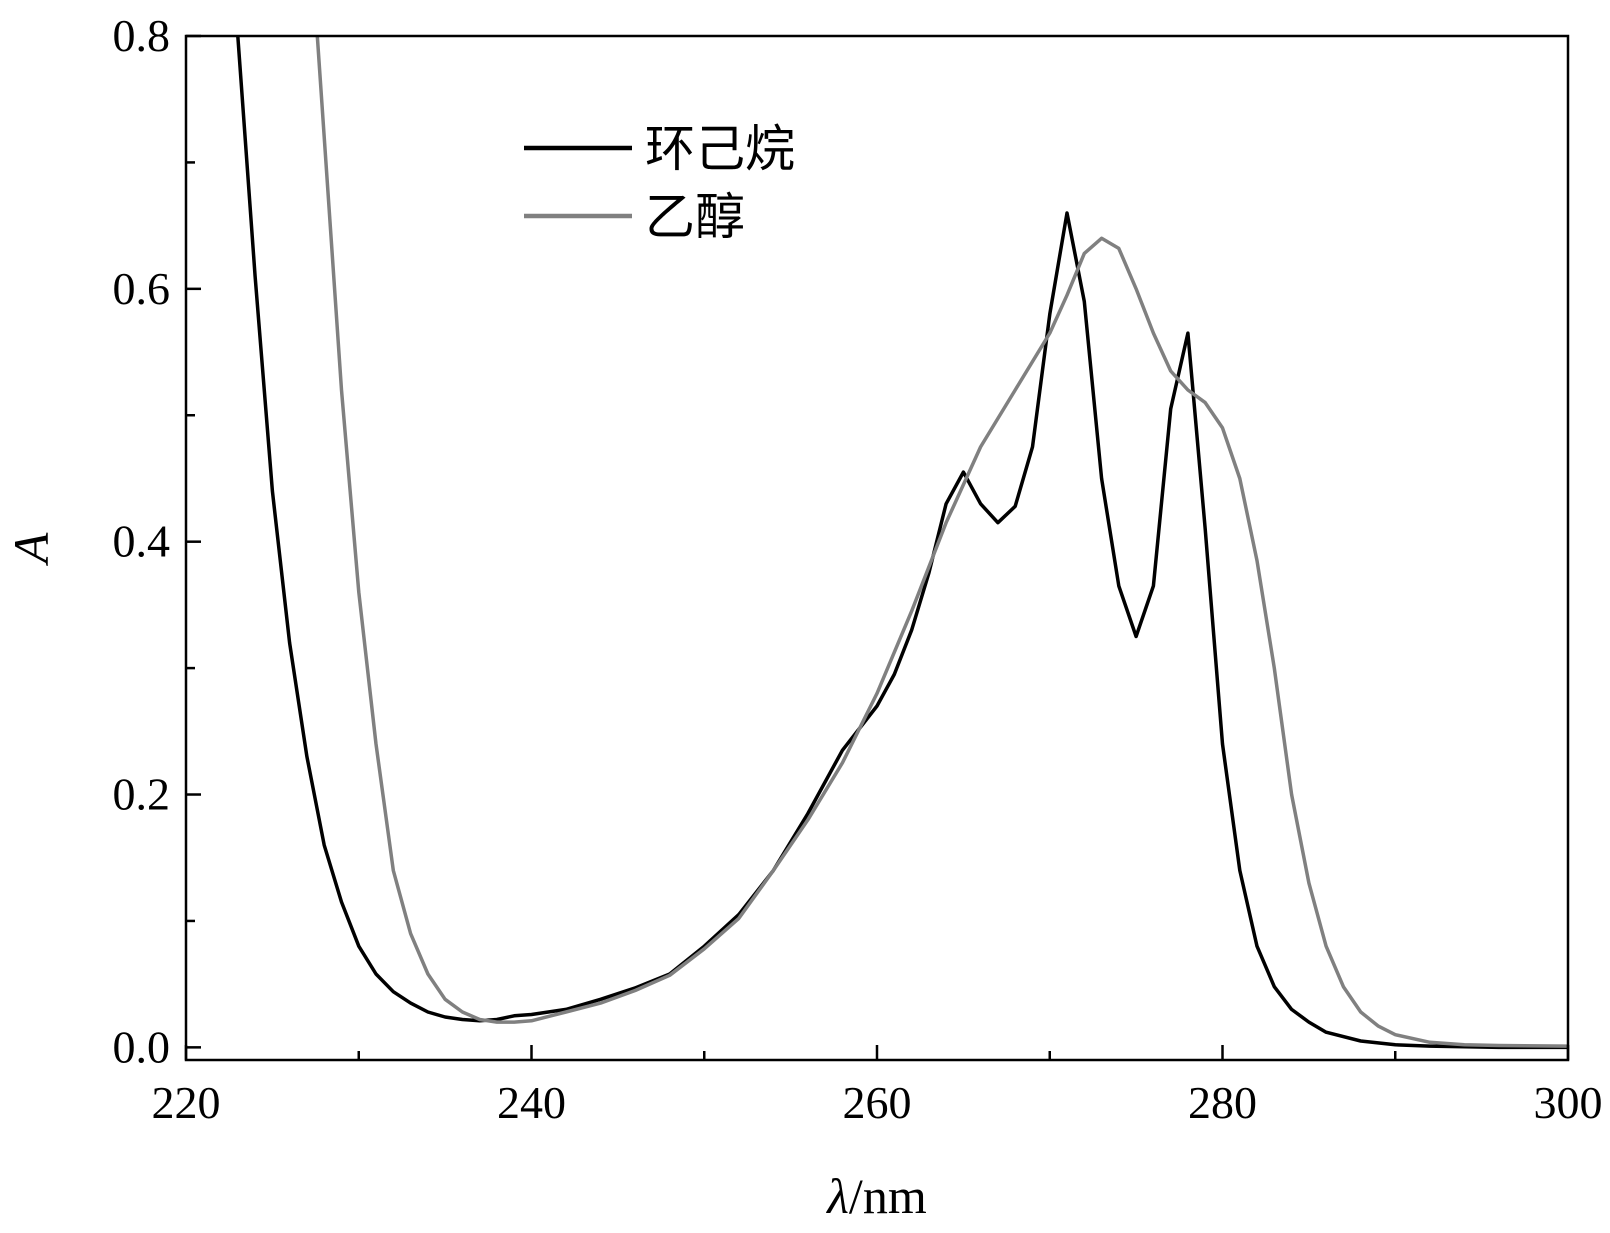 The image size is (1610, 1233). What do you see at coordinates (695, 217) in the screenshot?
I see `legend-label-1: 乙醇` at bounding box center [695, 217].